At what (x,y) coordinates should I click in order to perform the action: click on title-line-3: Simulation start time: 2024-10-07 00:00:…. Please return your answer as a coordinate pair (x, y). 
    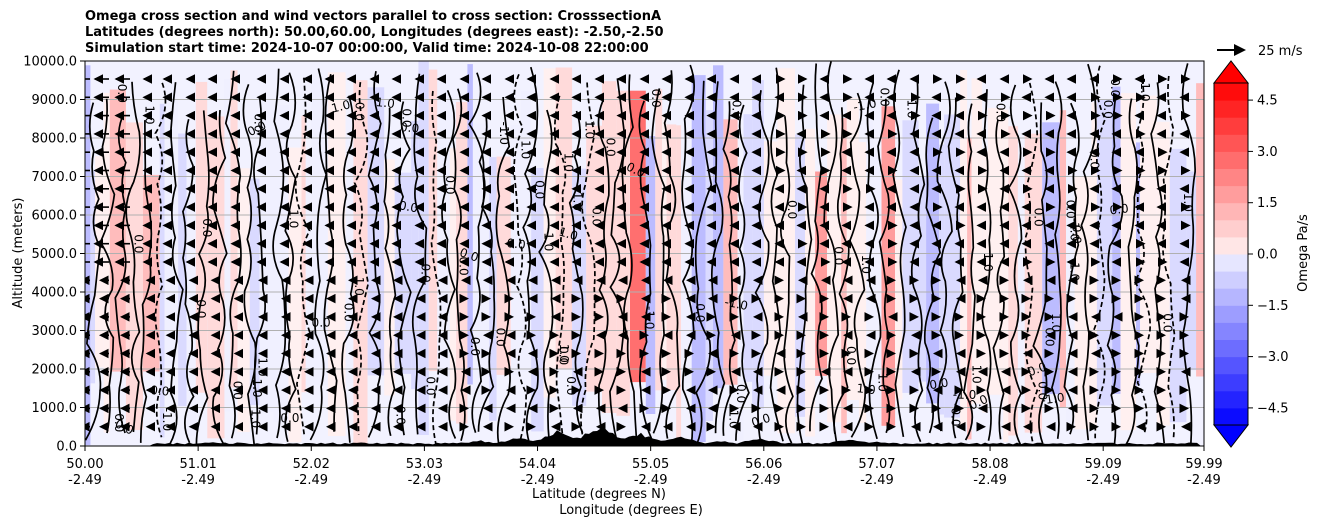
    Looking at the image, I should click on (367, 48).